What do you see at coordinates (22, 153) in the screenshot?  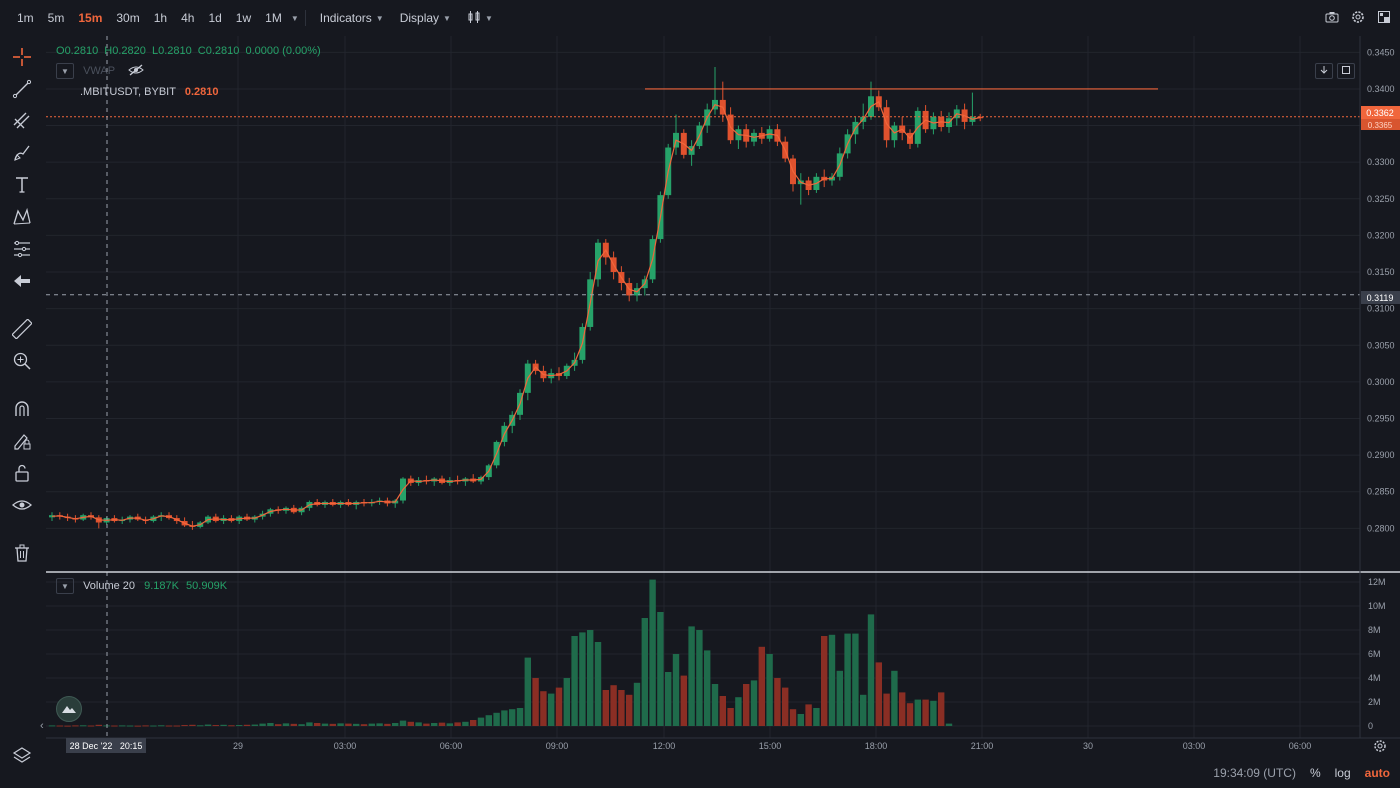 I see `brush-tool-icon` at bounding box center [22, 153].